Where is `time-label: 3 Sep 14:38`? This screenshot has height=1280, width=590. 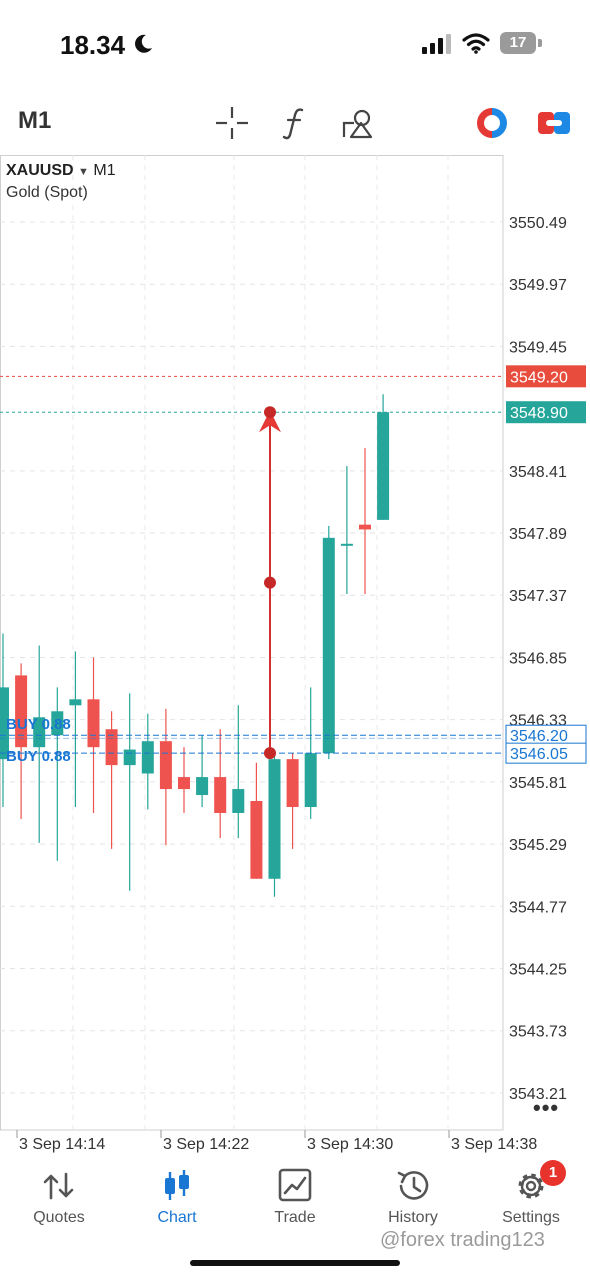 time-label: 3 Sep 14:38 is located at coordinates (494, 1144).